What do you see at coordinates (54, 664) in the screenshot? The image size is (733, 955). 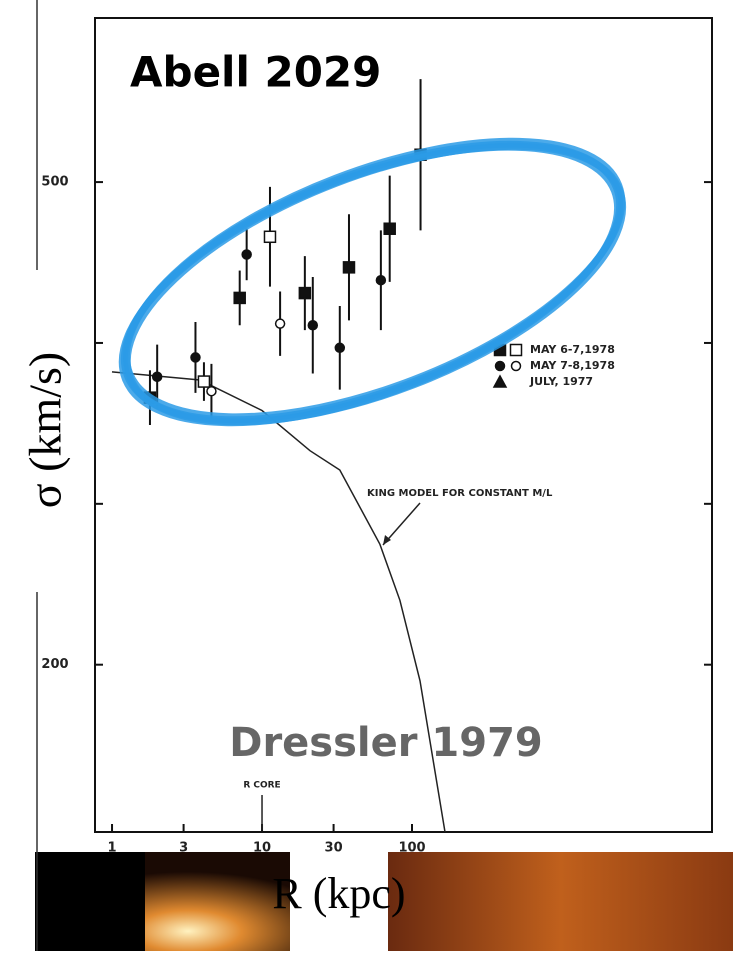 I see `y-tick-label: 200` at bounding box center [54, 664].